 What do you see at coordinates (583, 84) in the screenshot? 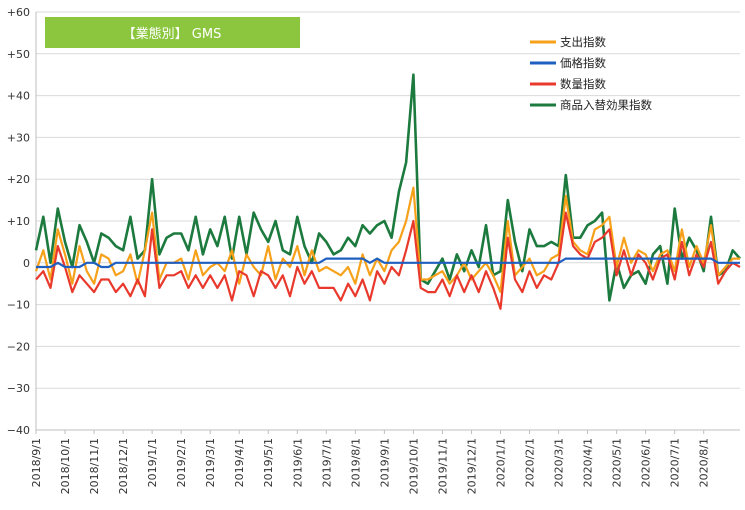
I see `legend-label: 数量指数` at bounding box center [583, 84].